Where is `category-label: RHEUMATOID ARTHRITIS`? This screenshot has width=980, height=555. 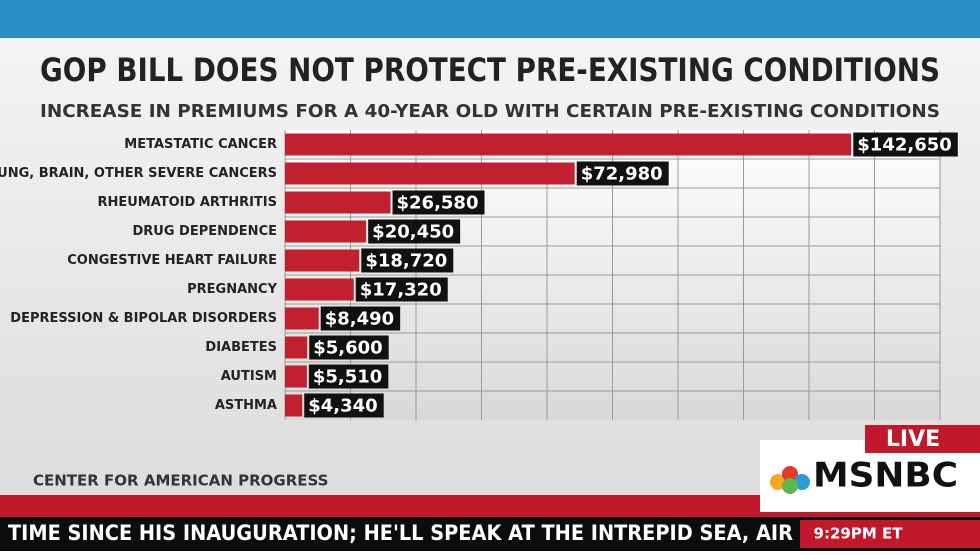 category-label: RHEUMATOID ARTHRITIS is located at coordinates (187, 202).